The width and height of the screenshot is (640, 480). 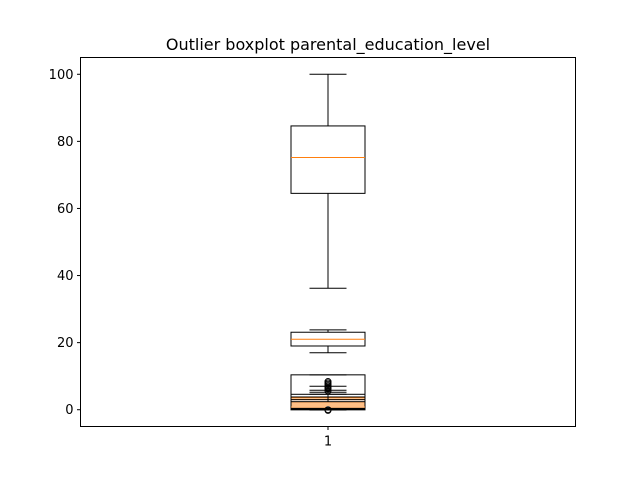 What do you see at coordinates (65, 343) in the screenshot?
I see `y-tick-label: 20` at bounding box center [65, 343].